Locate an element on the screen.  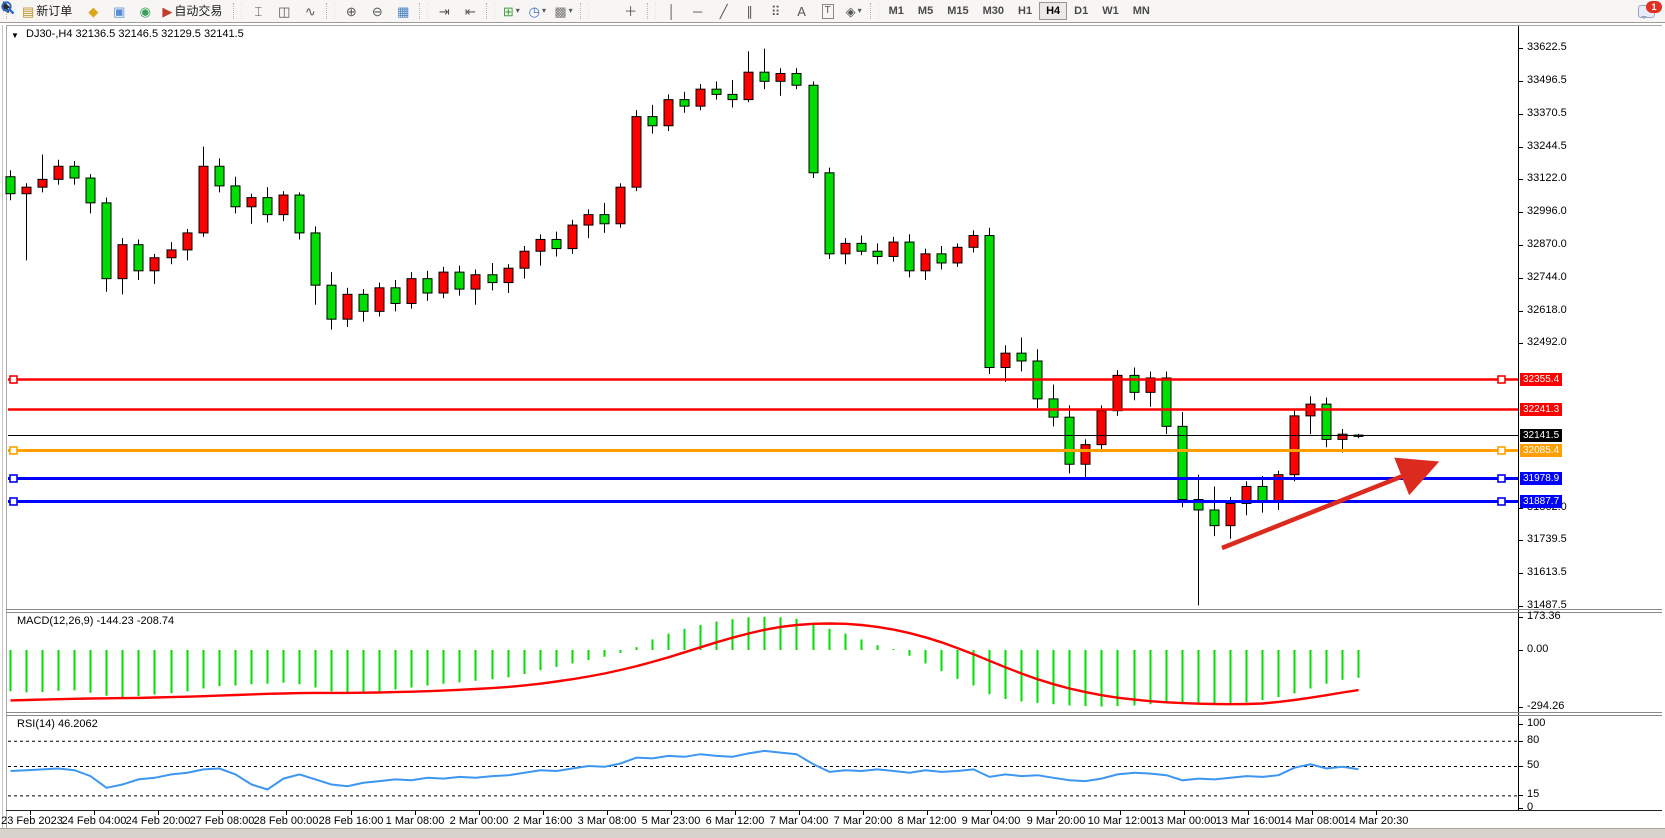
timeframe-button-w1: W1 is located at coordinates (1110, 11).